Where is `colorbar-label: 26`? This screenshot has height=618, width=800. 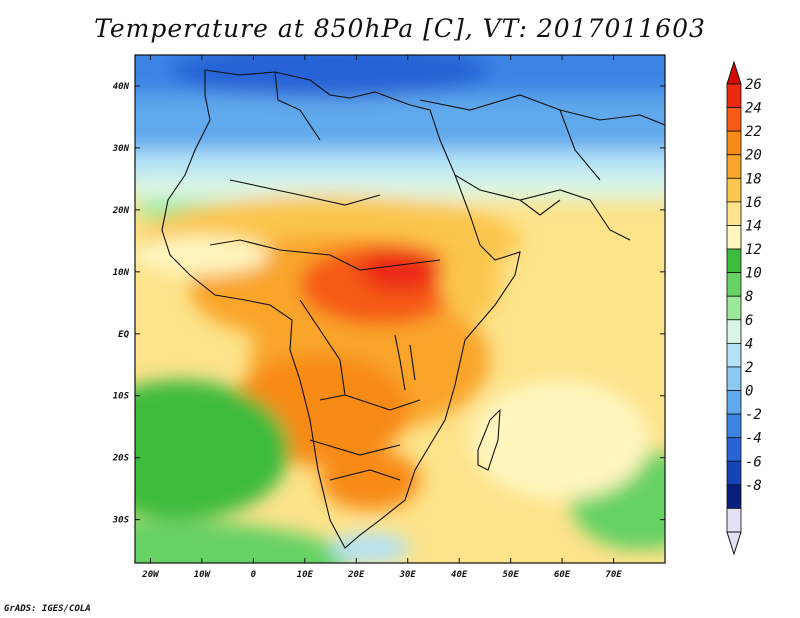
colorbar-label: 26 is located at coordinates (753, 85).